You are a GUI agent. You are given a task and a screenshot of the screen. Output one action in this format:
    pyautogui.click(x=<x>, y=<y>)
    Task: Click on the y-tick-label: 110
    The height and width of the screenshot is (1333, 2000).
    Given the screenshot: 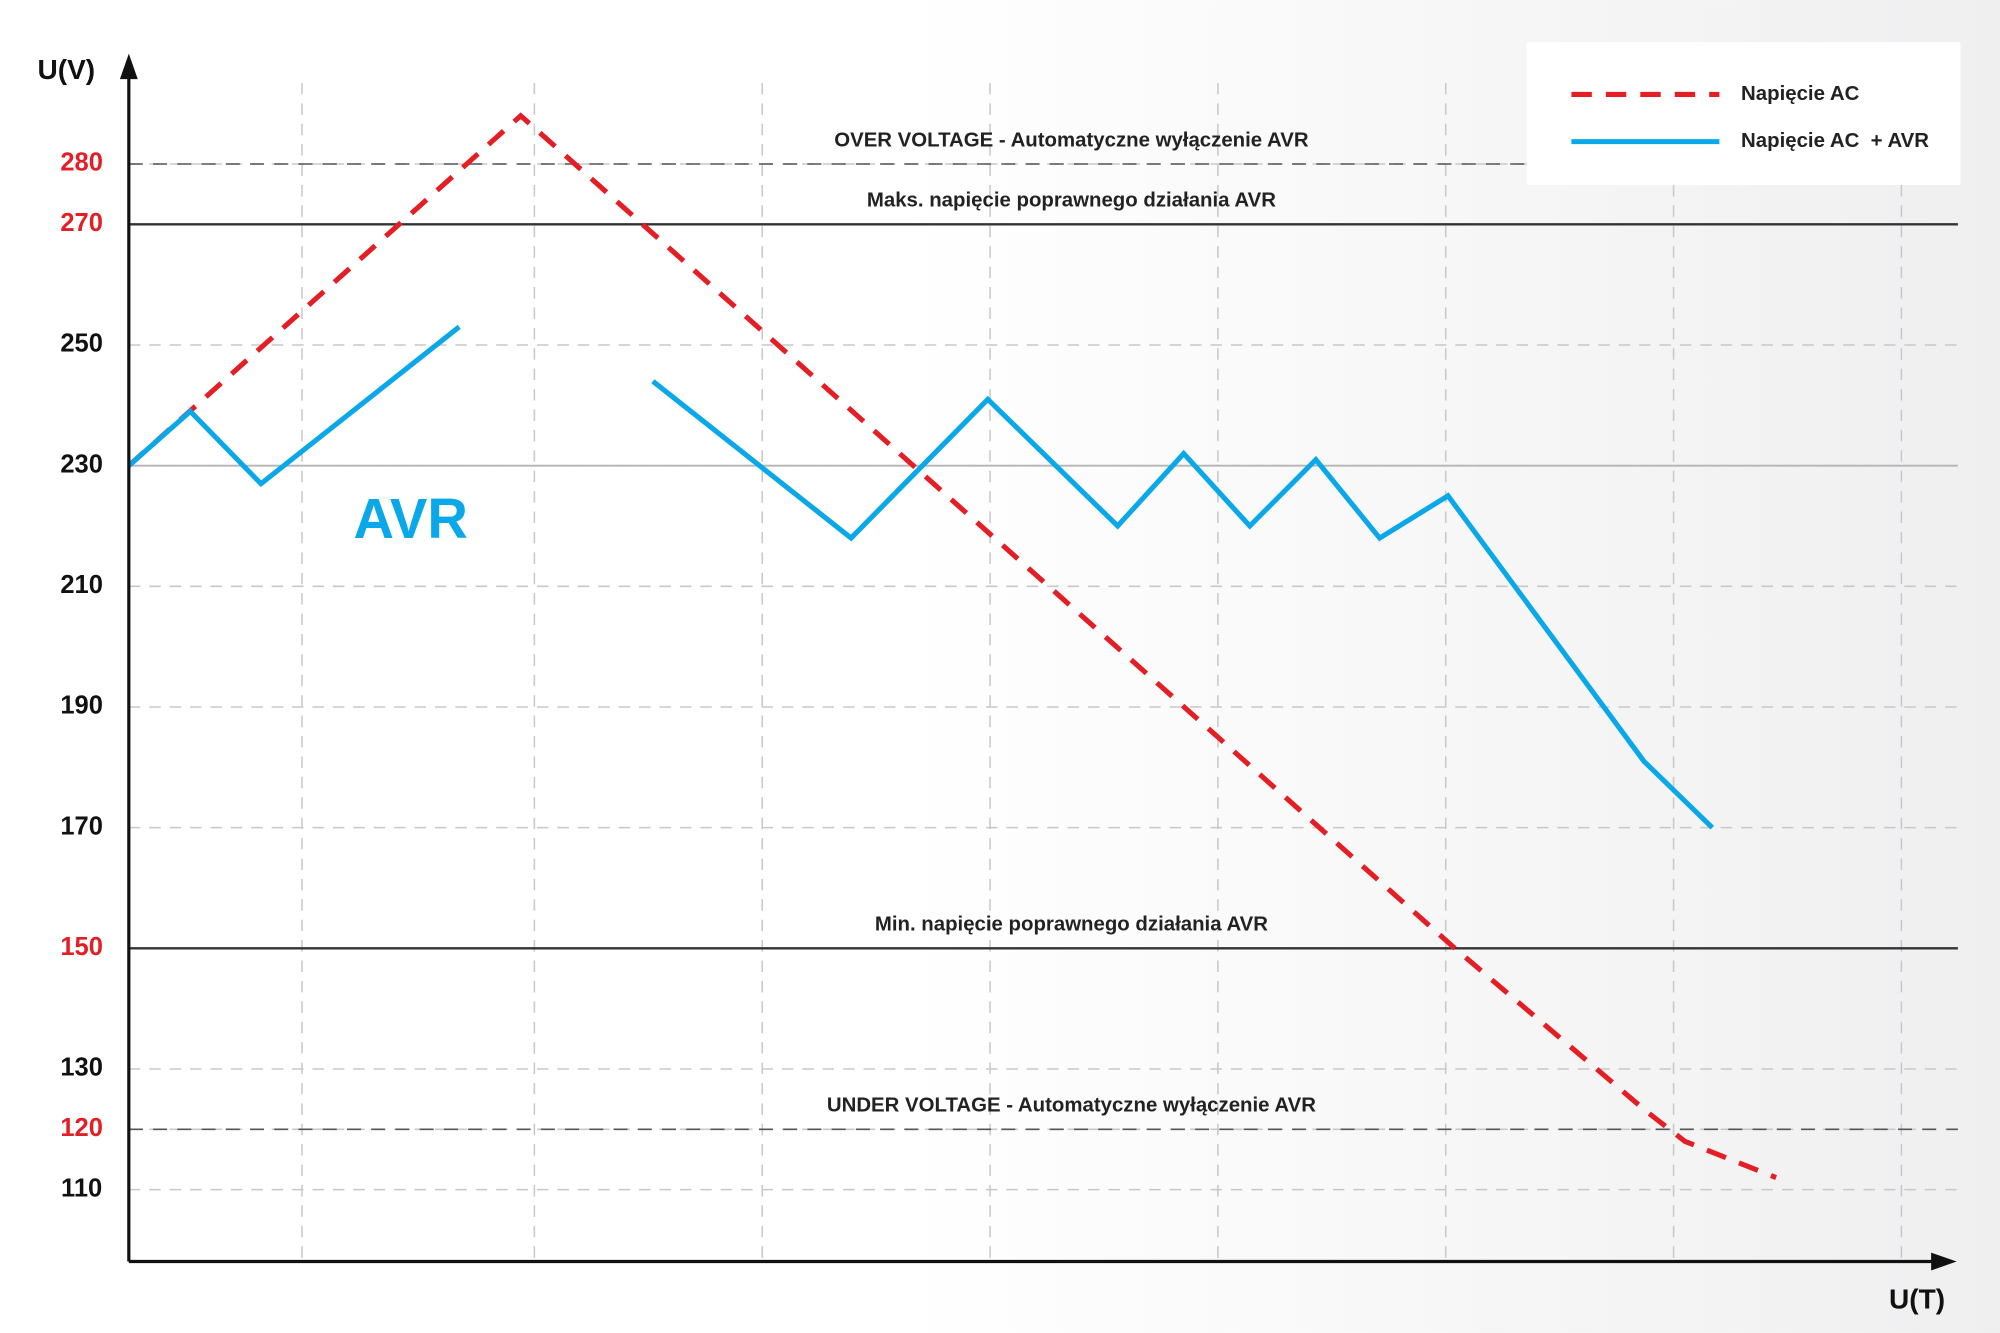 What is the action you would take?
    pyautogui.click(x=81, y=1188)
    